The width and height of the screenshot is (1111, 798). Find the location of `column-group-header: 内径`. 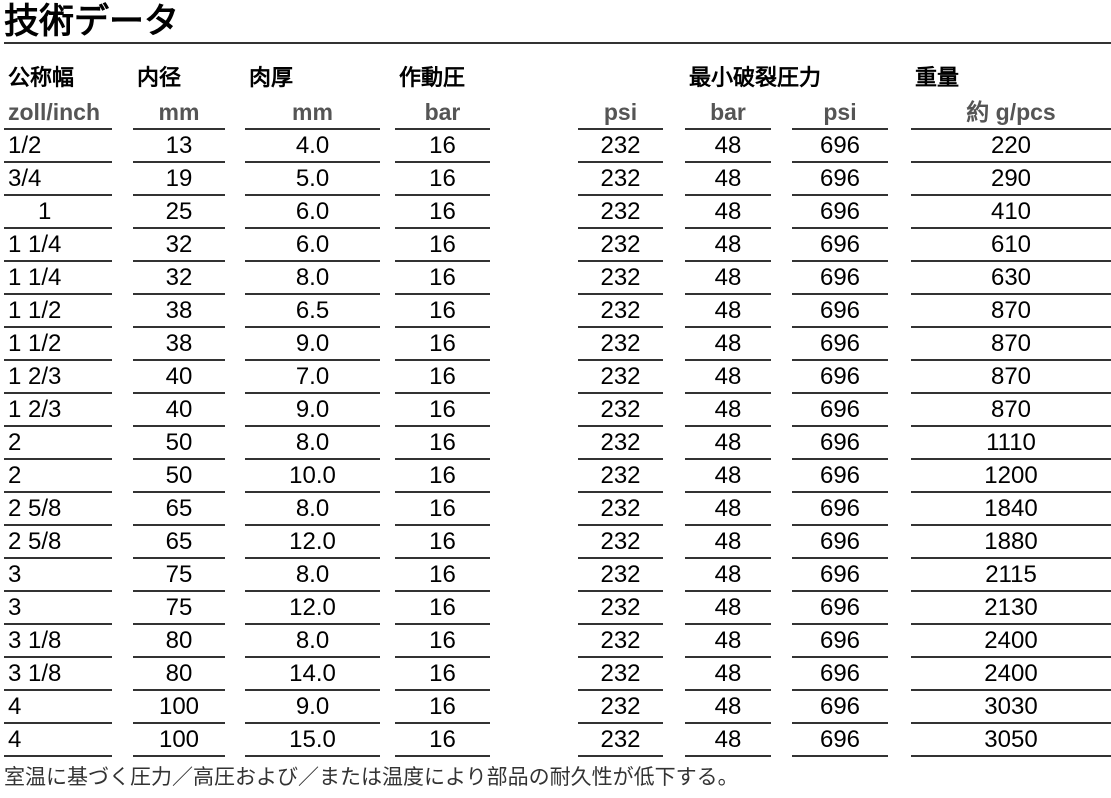

column-group-header: 内径 is located at coordinates (159, 77).